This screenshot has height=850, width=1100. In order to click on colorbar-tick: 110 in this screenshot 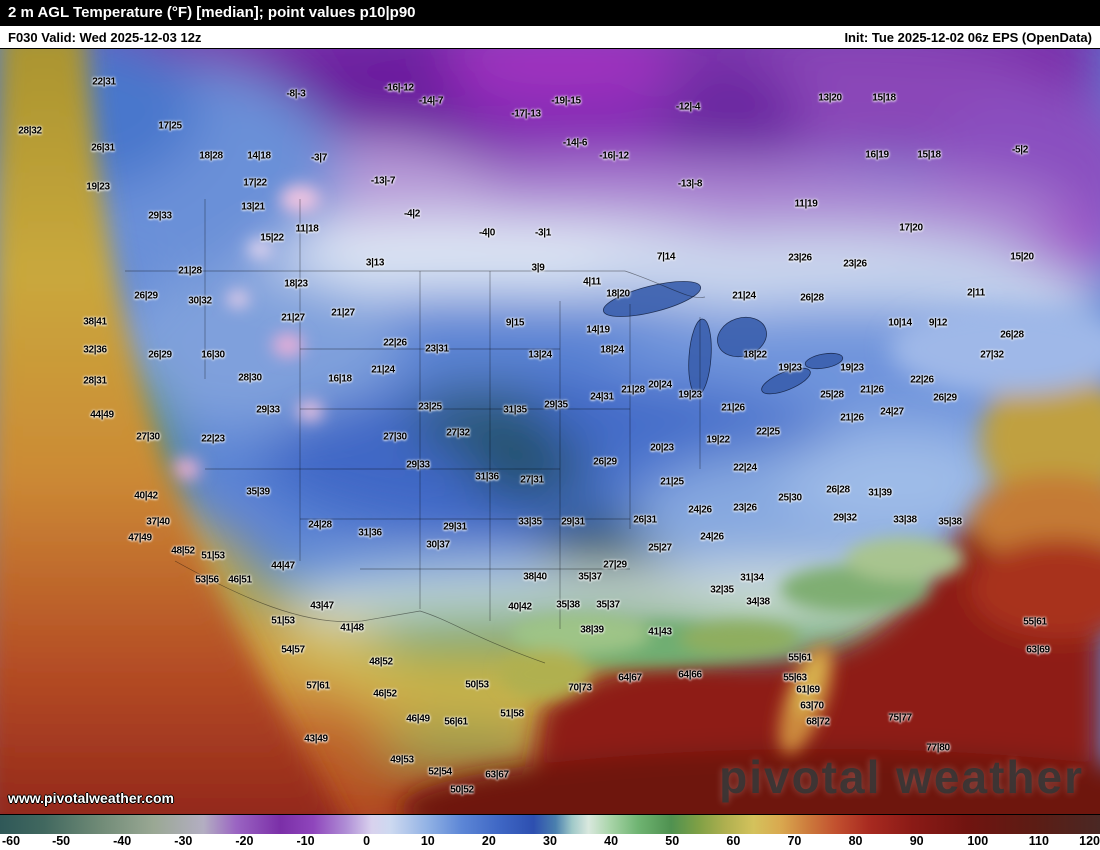, I will do `click(1038, 841)`.